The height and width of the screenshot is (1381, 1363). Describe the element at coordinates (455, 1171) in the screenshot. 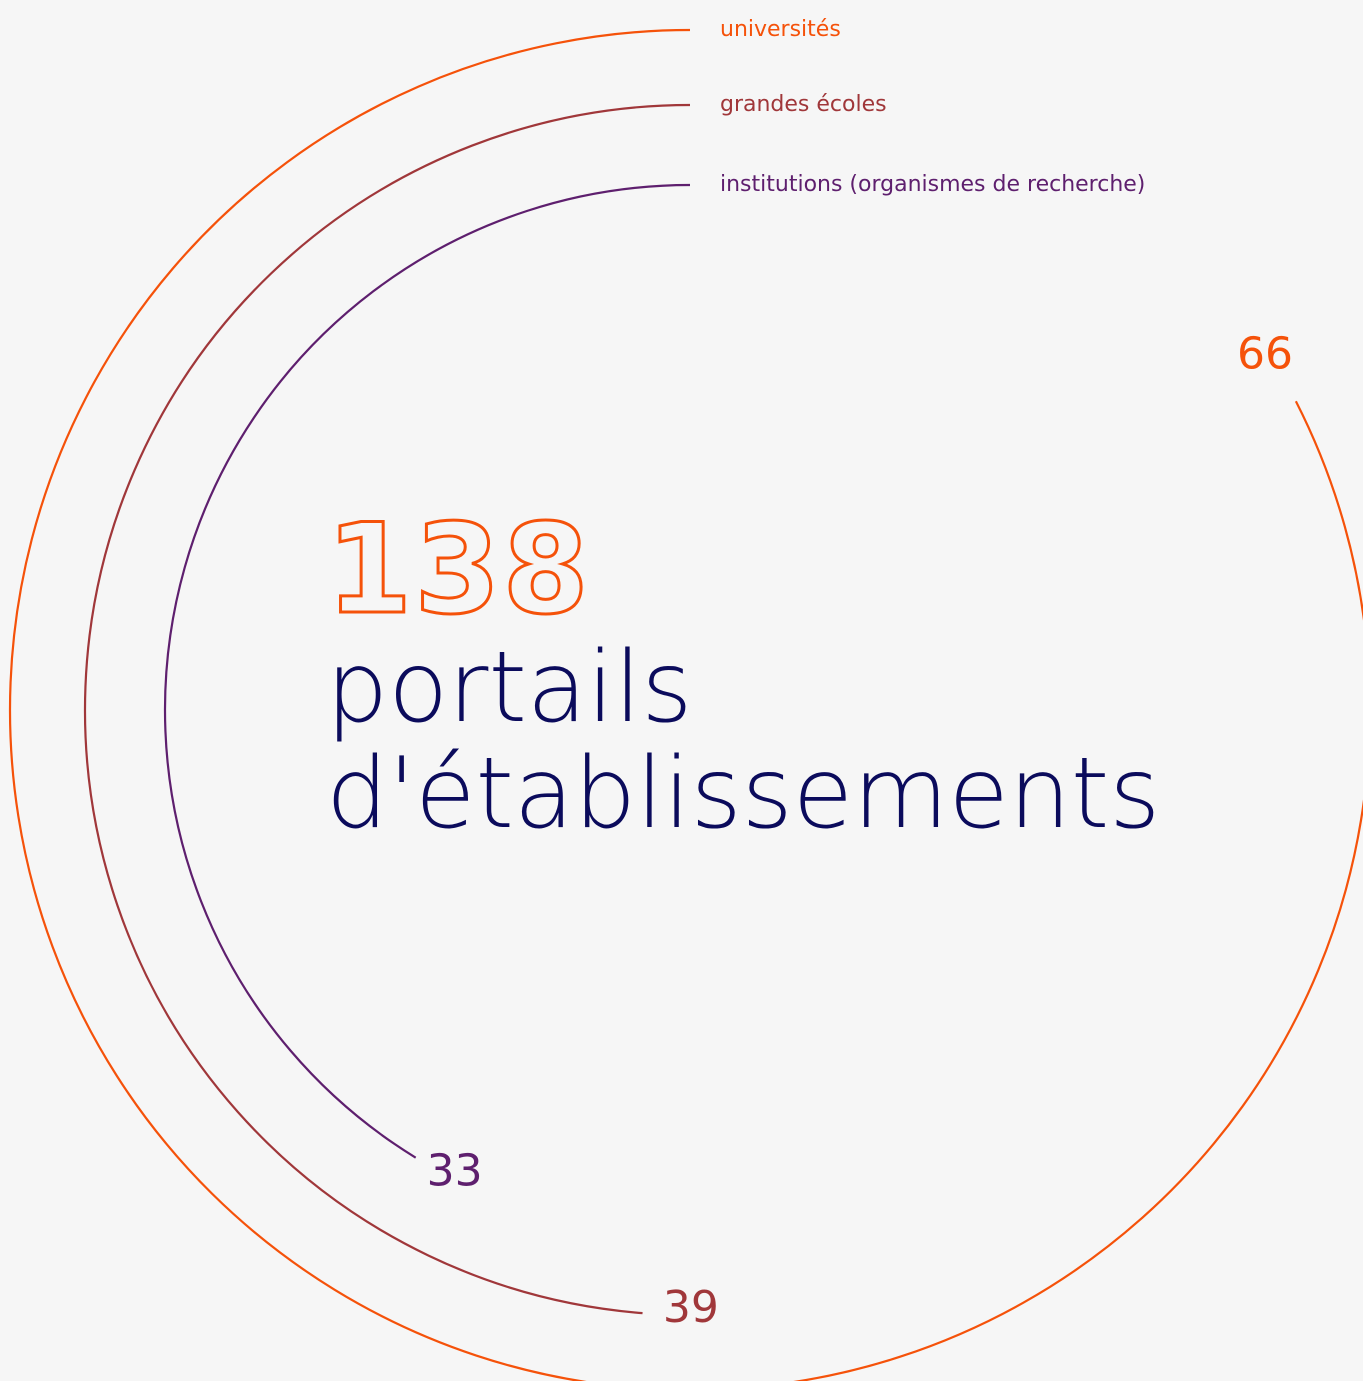

I see `value-label: 33` at that location.